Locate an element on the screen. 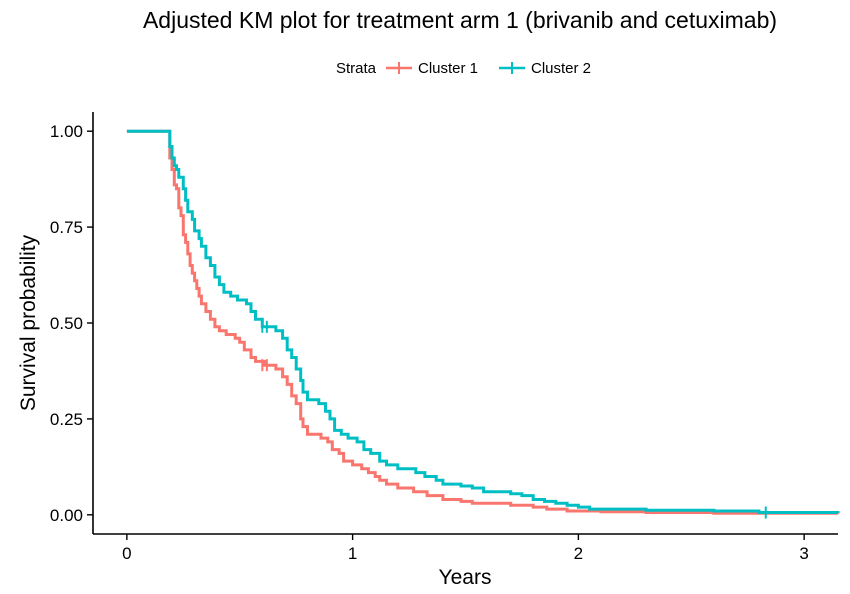 This screenshot has width=850, height=594. x-tick-label: 1 is located at coordinates (352, 553).